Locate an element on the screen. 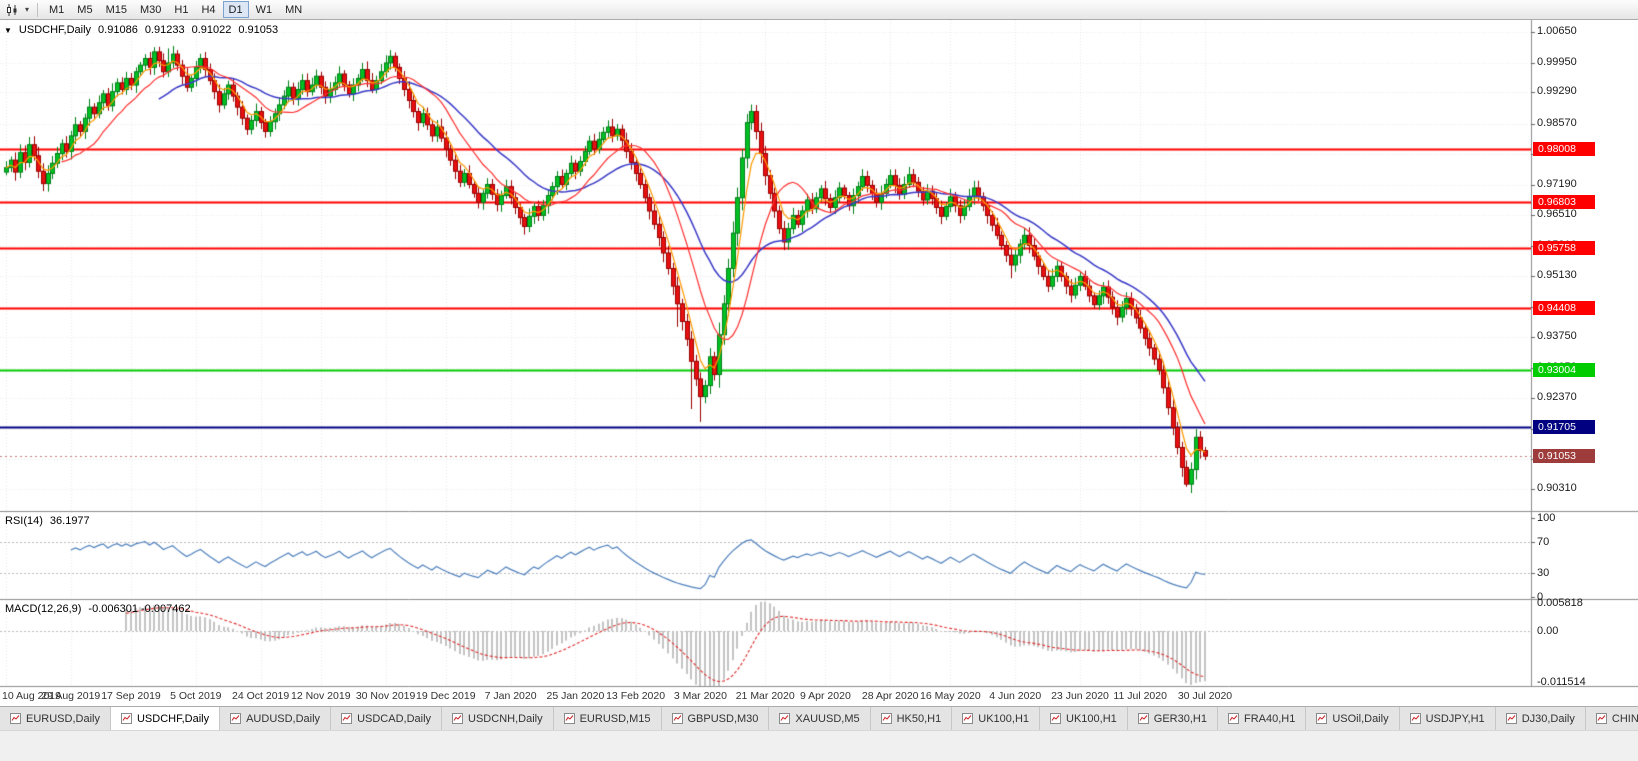  date-axis-label: 30 Nov 2019 is located at coordinates (385, 696).